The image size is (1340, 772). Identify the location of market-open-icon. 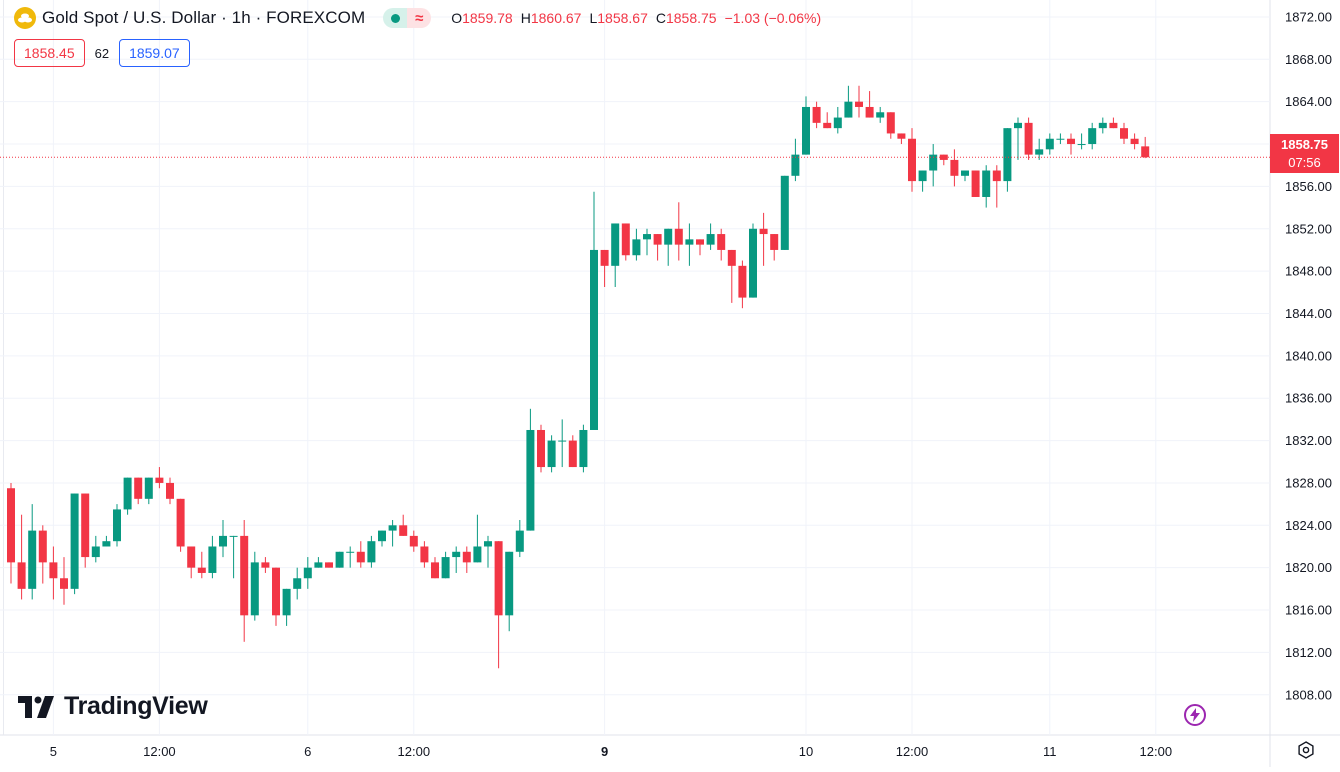
(395, 18).